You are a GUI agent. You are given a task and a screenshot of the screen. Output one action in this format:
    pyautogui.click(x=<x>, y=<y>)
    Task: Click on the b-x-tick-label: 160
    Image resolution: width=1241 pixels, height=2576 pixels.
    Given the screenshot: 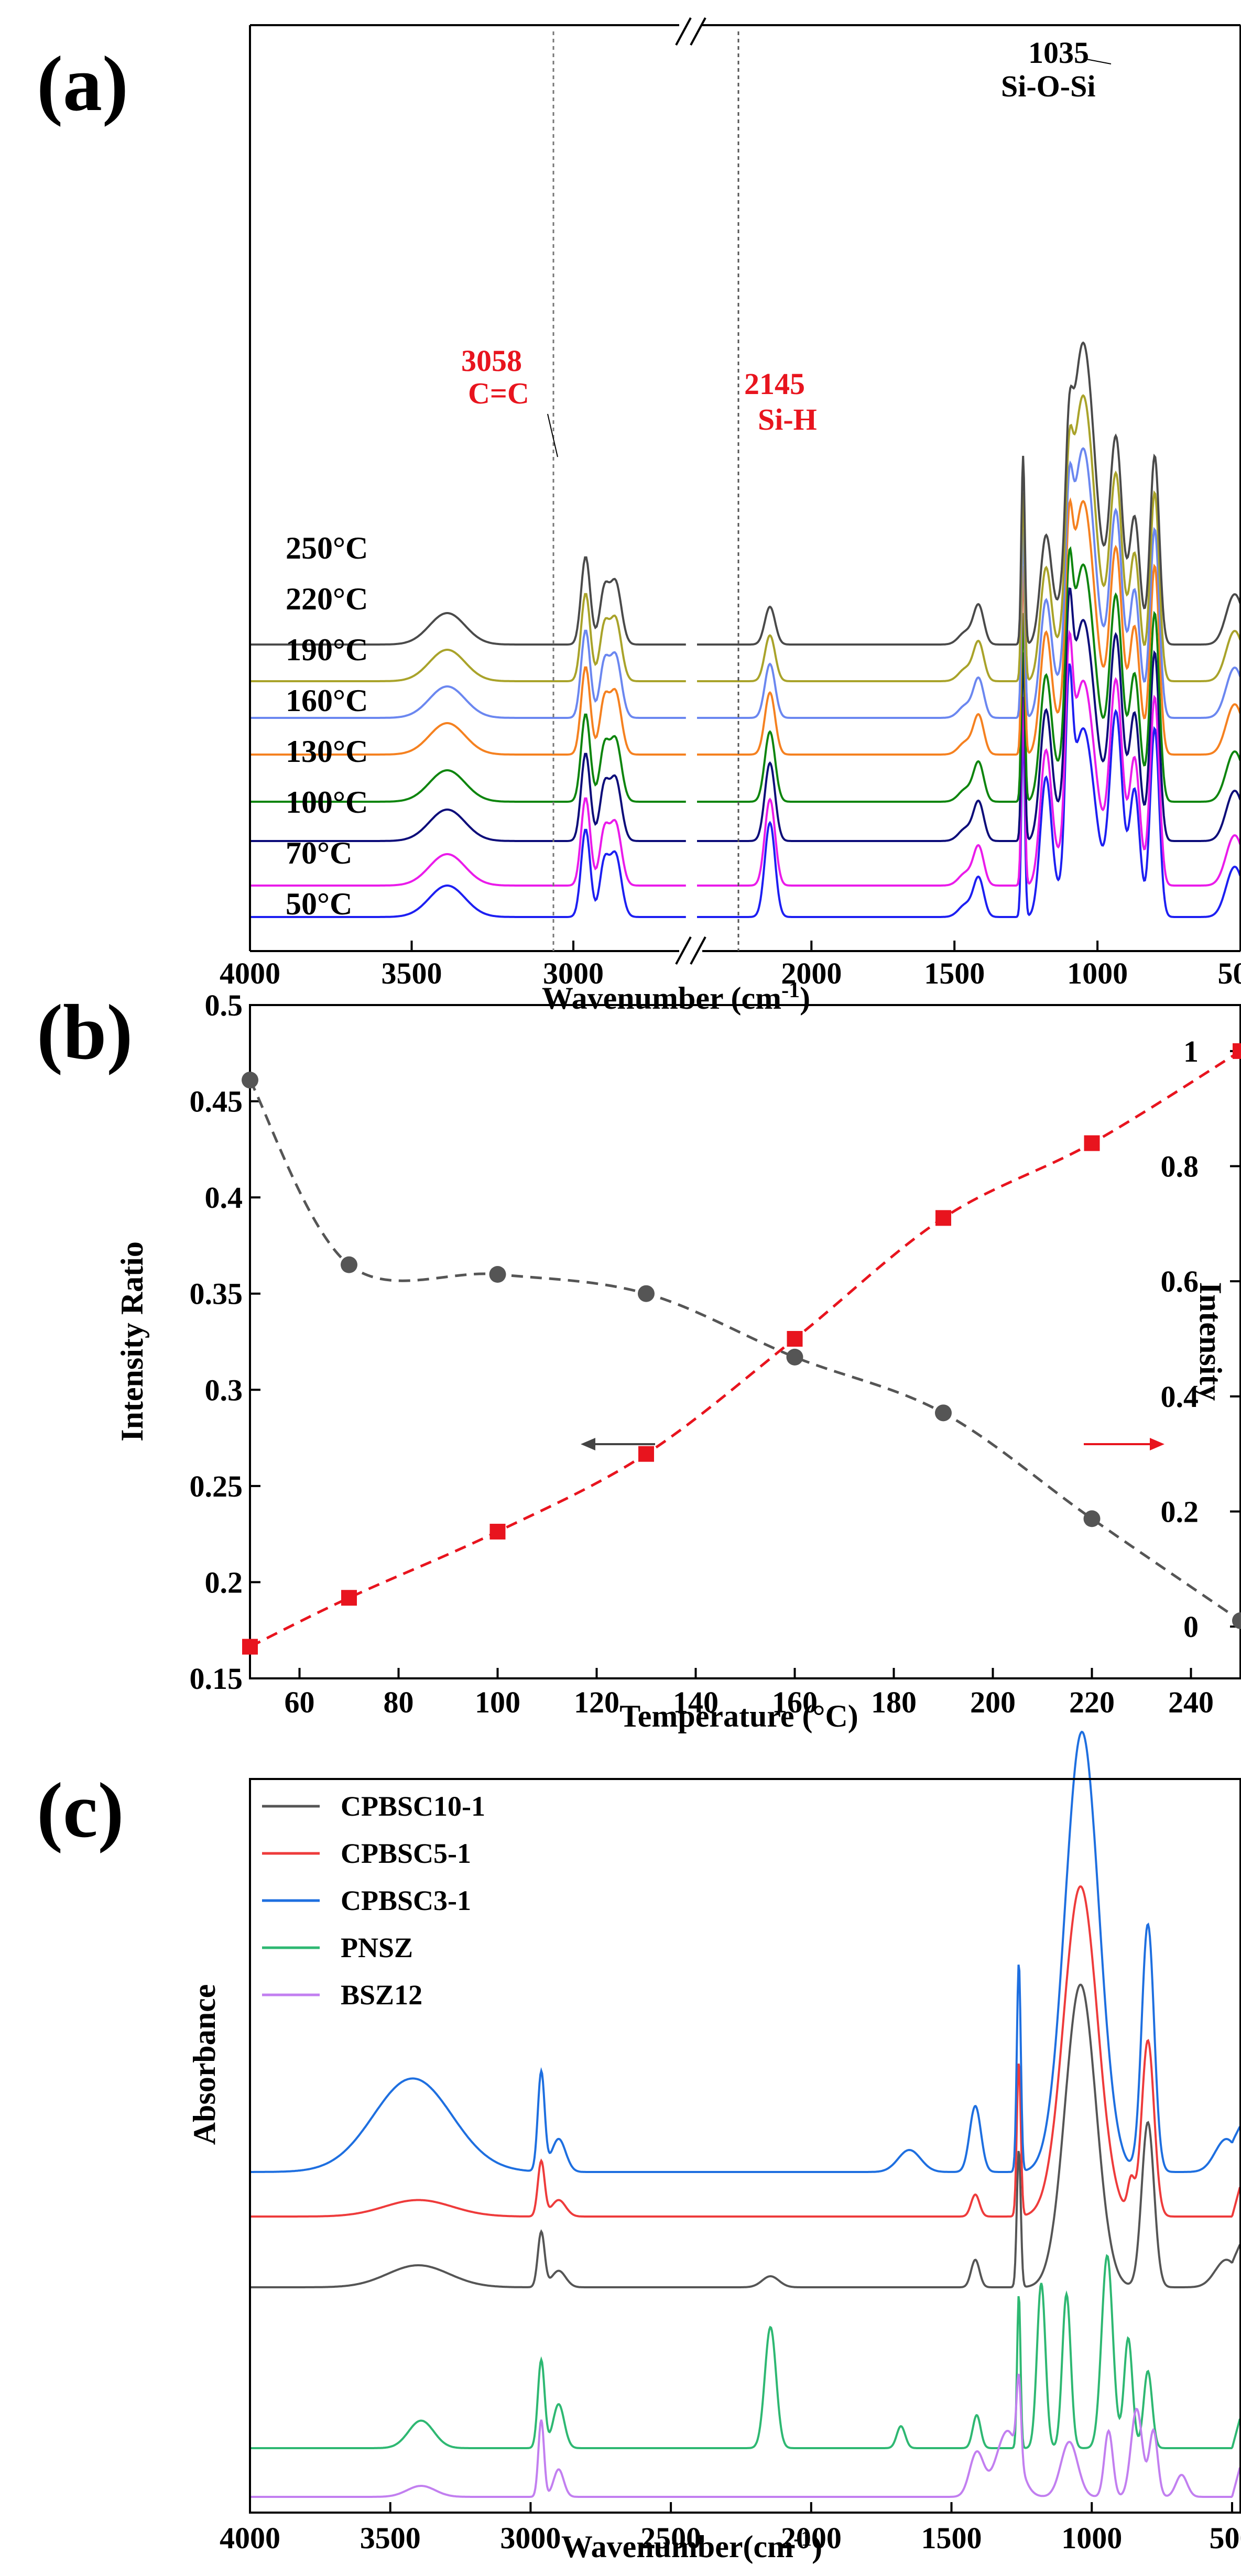 What is the action you would take?
    pyautogui.click(x=795, y=1702)
    